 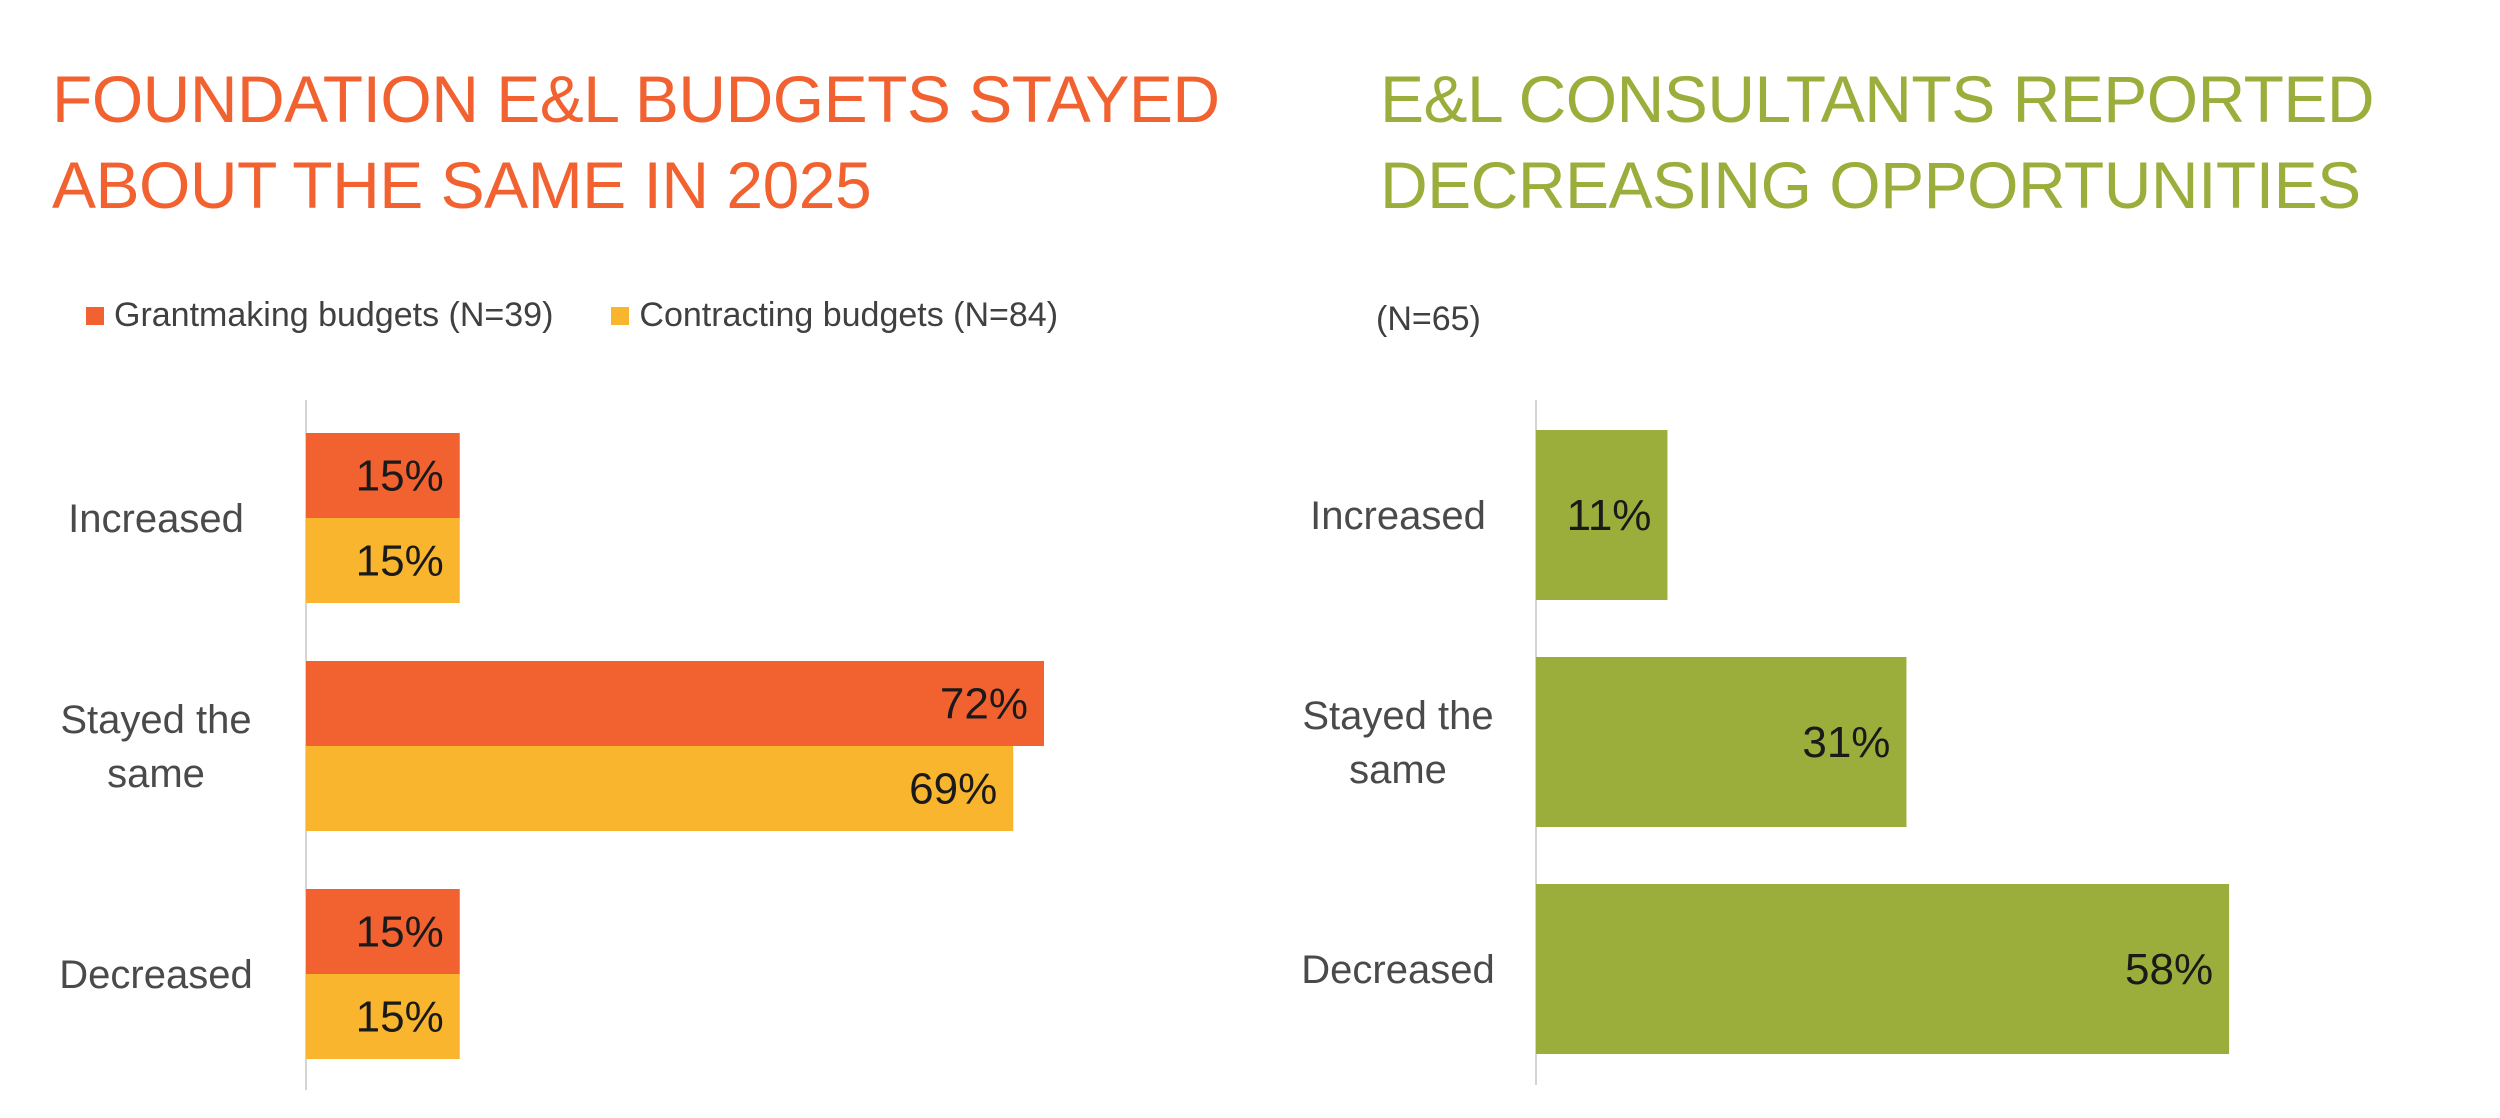 I want to click on bar-series-increased, so click(x=1602, y=515).